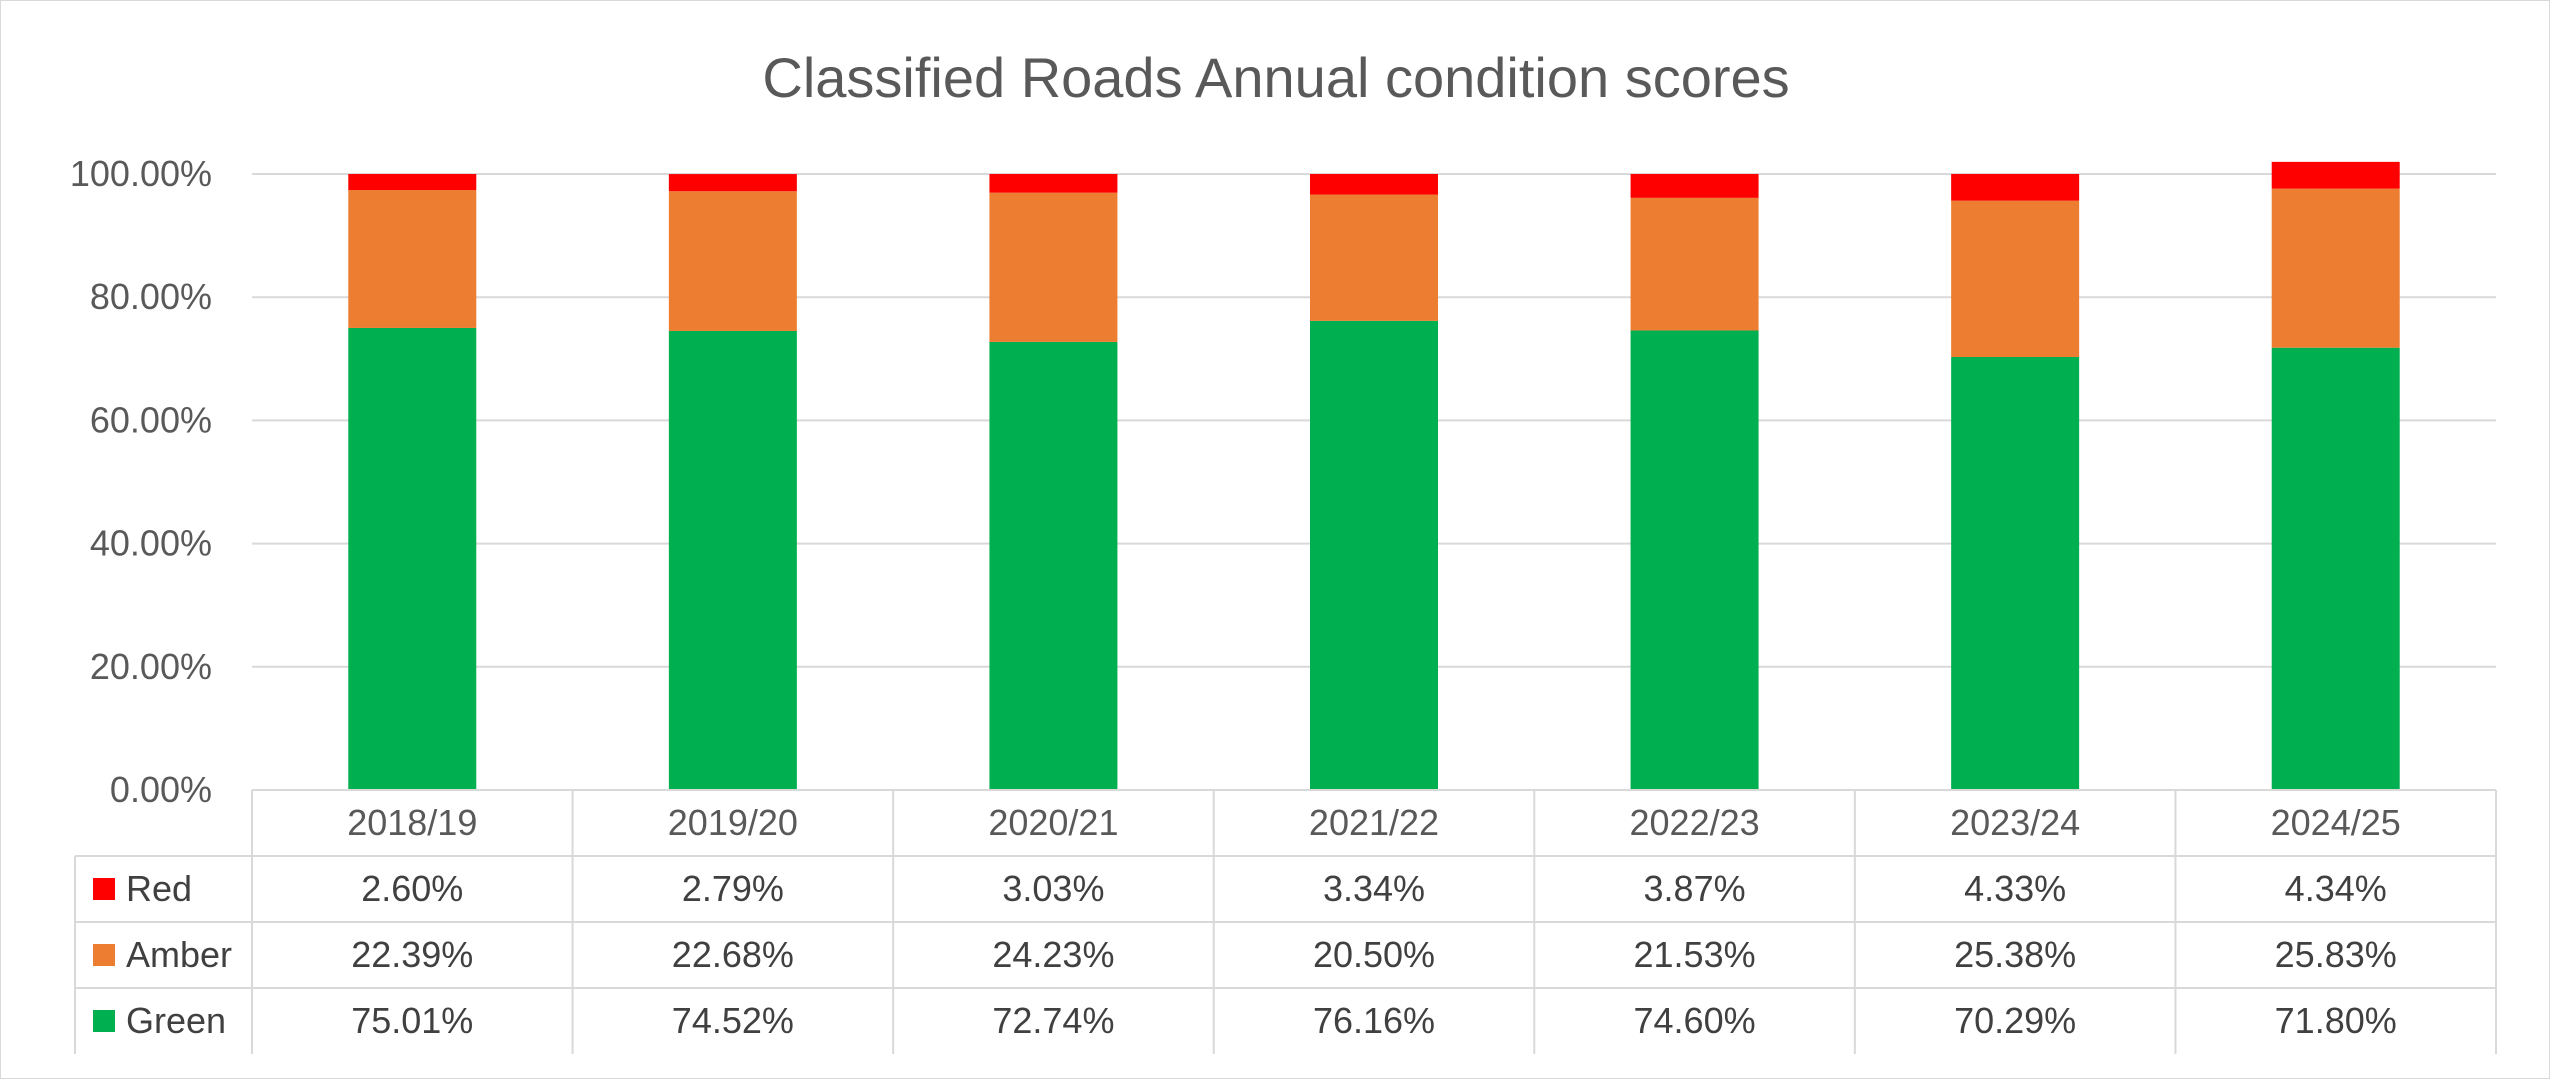 The height and width of the screenshot is (1081, 2552). What do you see at coordinates (104, 889) in the screenshot?
I see `legend-key-red` at bounding box center [104, 889].